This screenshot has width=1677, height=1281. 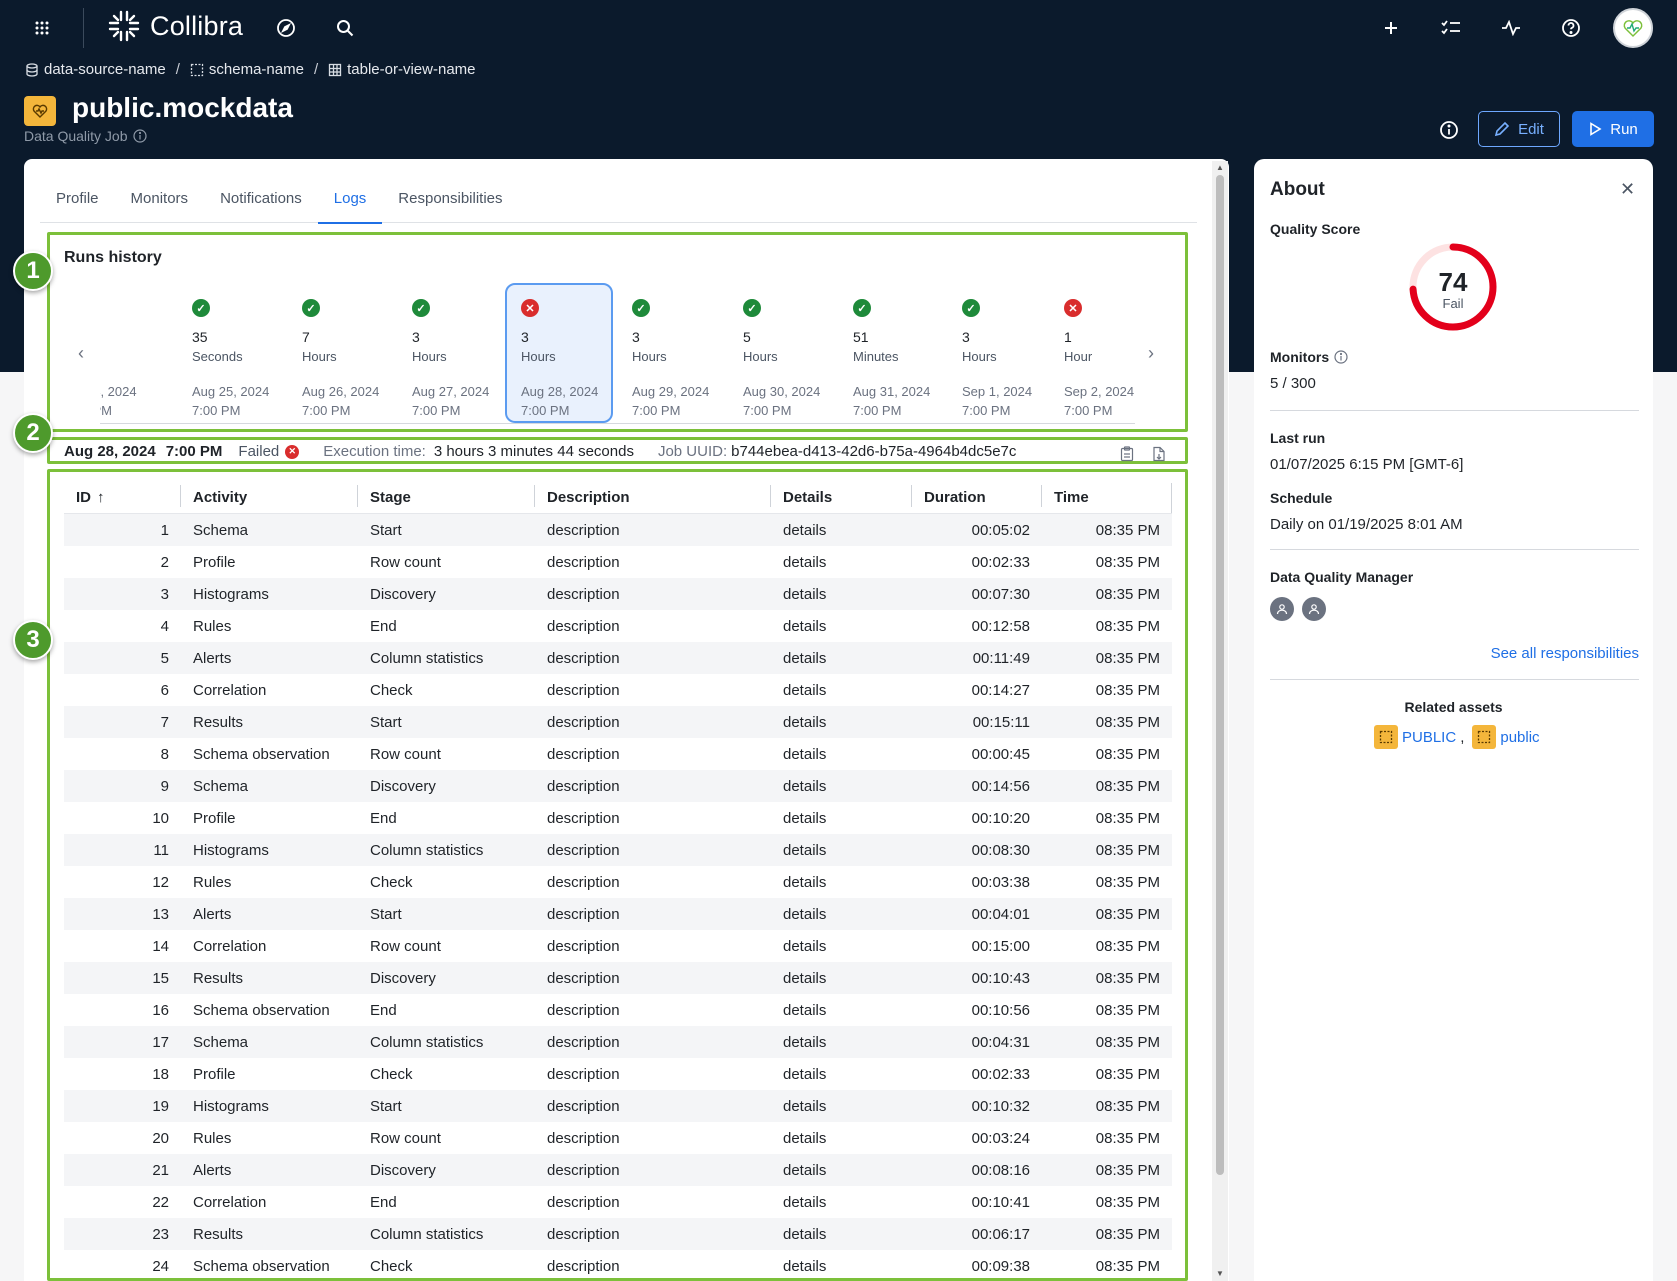 What do you see at coordinates (1127, 1138) in the screenshot?
I see `cell-time: 08:35 PM` at bounding box center [1127, 1138].